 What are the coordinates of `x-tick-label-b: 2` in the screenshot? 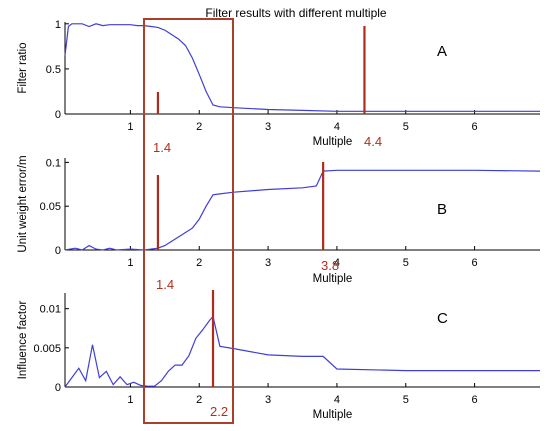 It's located at (199, 263).